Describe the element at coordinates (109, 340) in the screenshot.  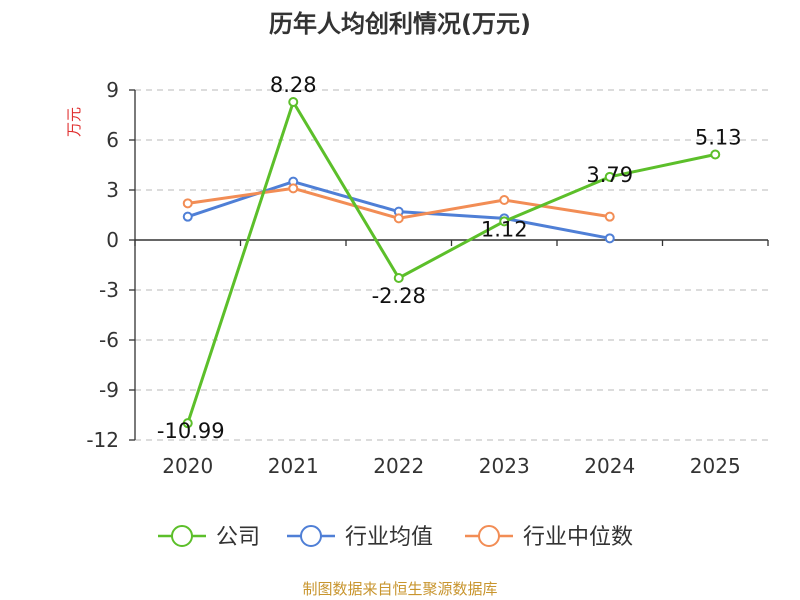
I see `y-tick-label: -6` at that location.